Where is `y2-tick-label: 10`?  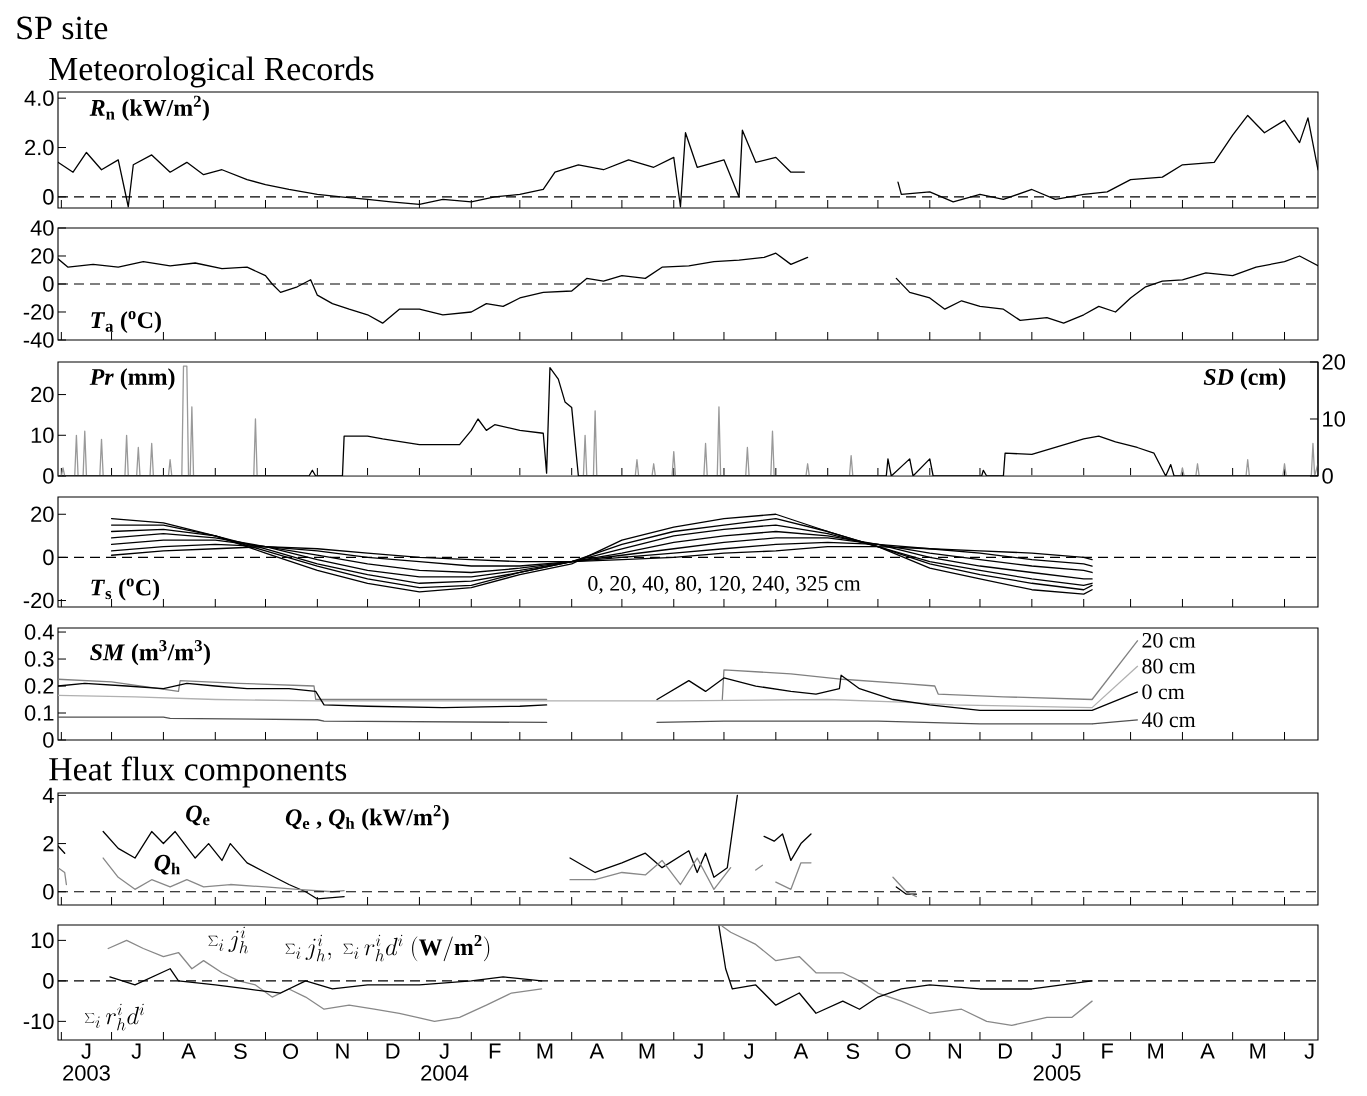
y2-tick-label: 10 is located at coordinates (1334, 419).